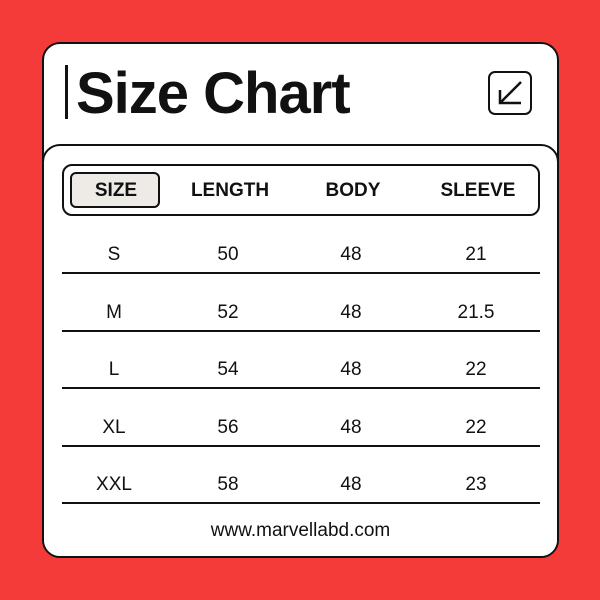 This screenshot has height=600, width=600. What do you see at coordinates (301, 369) in the screenshot?
I see `table-row: L 54 48 22` at bounding box center [301, 369].